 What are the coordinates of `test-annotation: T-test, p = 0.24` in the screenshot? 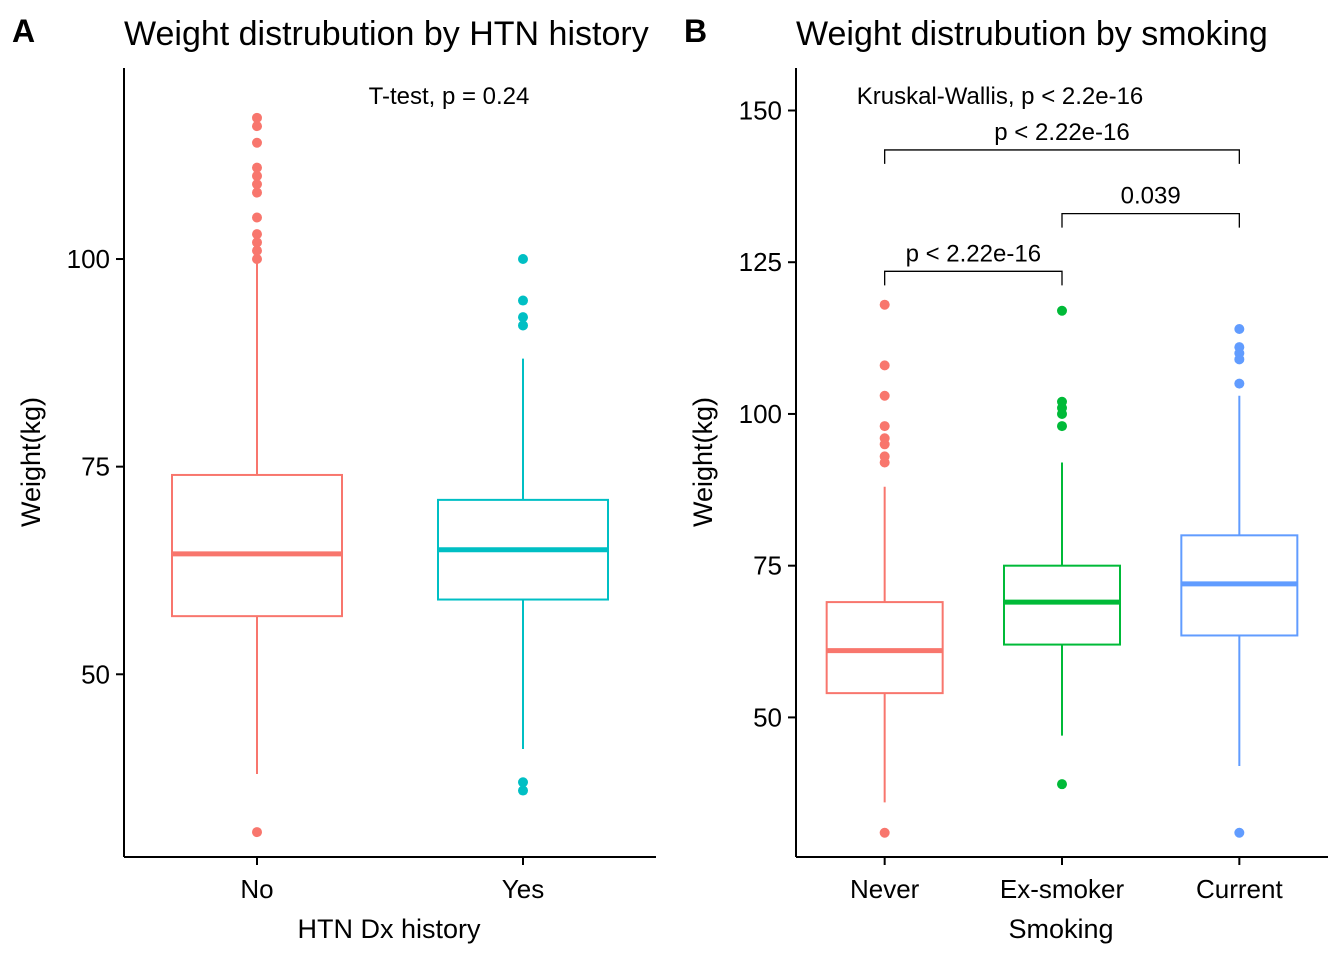 It's located at (449, 96).